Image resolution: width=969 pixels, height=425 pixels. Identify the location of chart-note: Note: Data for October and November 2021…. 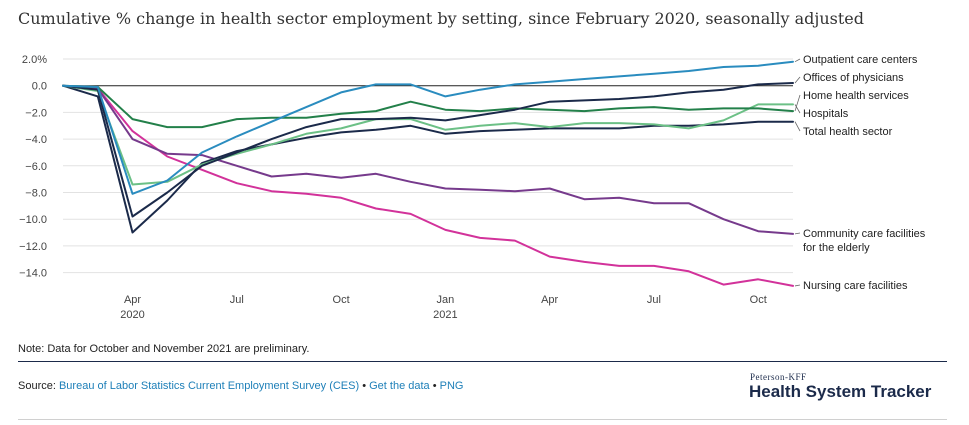
(164, 349).